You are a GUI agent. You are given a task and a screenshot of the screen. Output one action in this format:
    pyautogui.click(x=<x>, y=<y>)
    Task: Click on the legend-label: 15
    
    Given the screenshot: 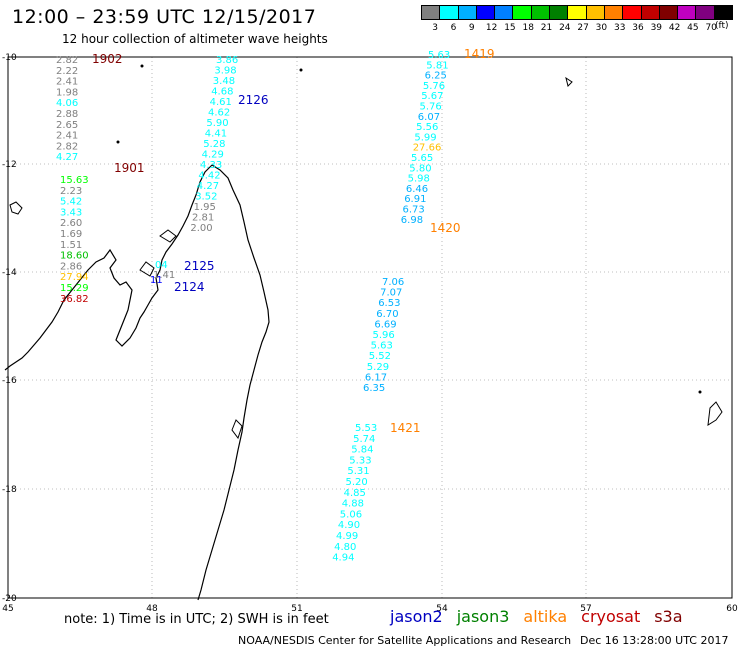 What is the action you would take?
    pyautogui.click(x=510, y=28)
    